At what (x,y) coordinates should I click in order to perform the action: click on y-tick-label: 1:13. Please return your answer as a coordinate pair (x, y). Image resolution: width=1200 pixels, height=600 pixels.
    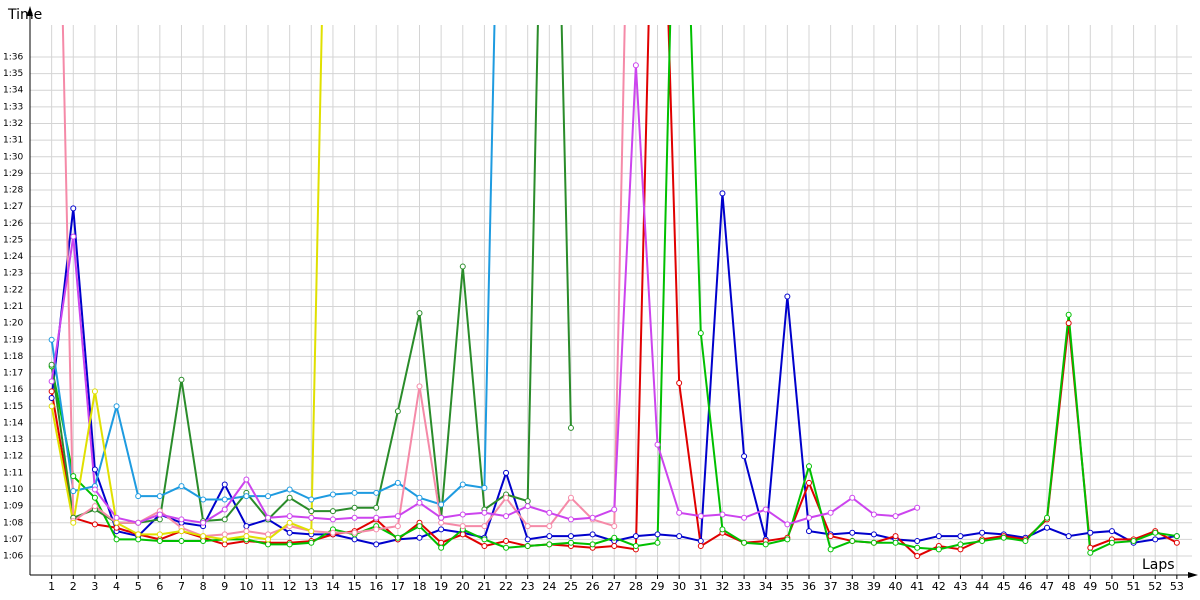
    Looking at the image, I should click on (13, 440).